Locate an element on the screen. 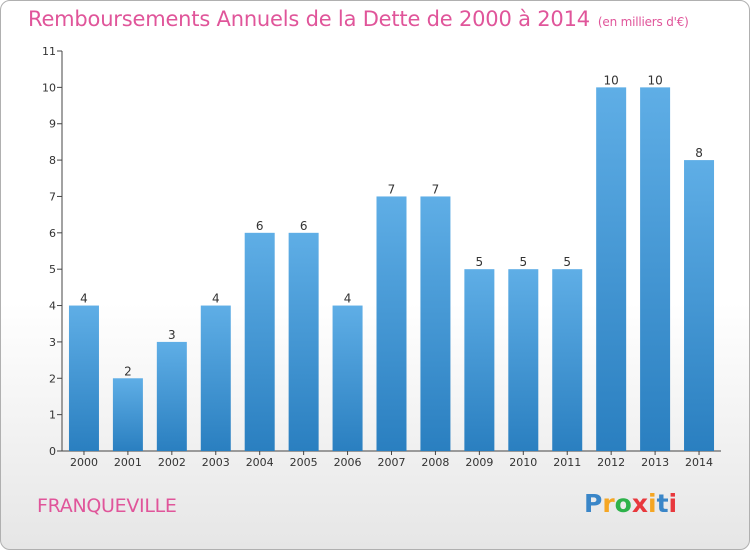  bar-data-label: 2 is located at coordinates (128, 371).